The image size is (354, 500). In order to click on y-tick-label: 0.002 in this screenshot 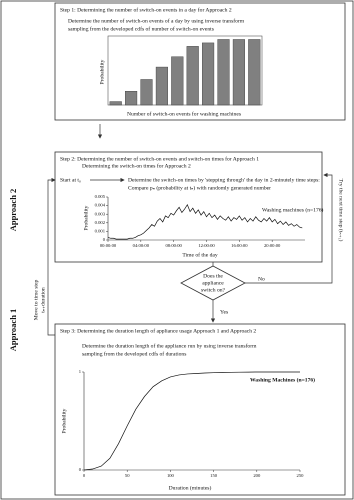, I will do `click(100, 222)`.